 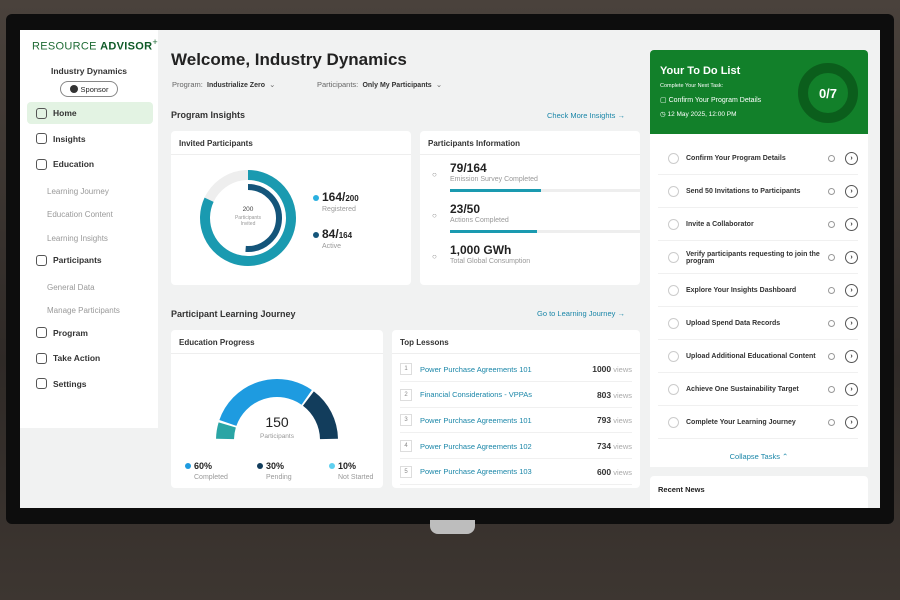 I want to click on todo-task: Complete Your Learning Journey ›, so click(x=758, y=423).